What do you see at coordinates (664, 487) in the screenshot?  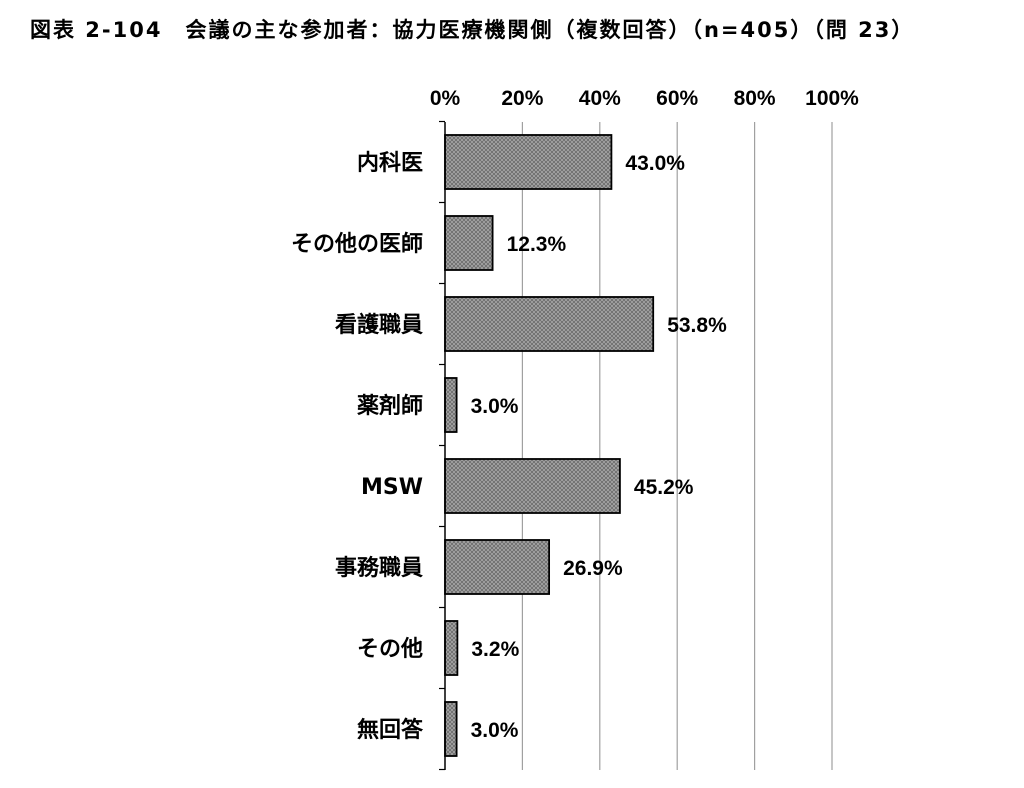 I see `value-label: 45.2%` at bounding box center [664, 487].